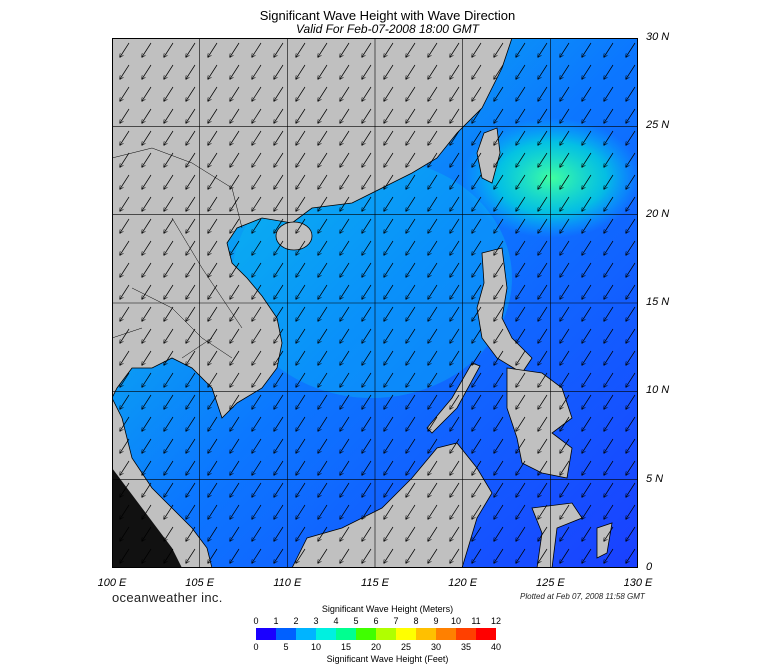 This screenshot has height=665, width=775. What do you see at coordinates (387, 29) in the screenshot?
I see `chart-subtitle: Valid For Feb-07-2008 18:00 GMT` at bounding box center [387, 29].